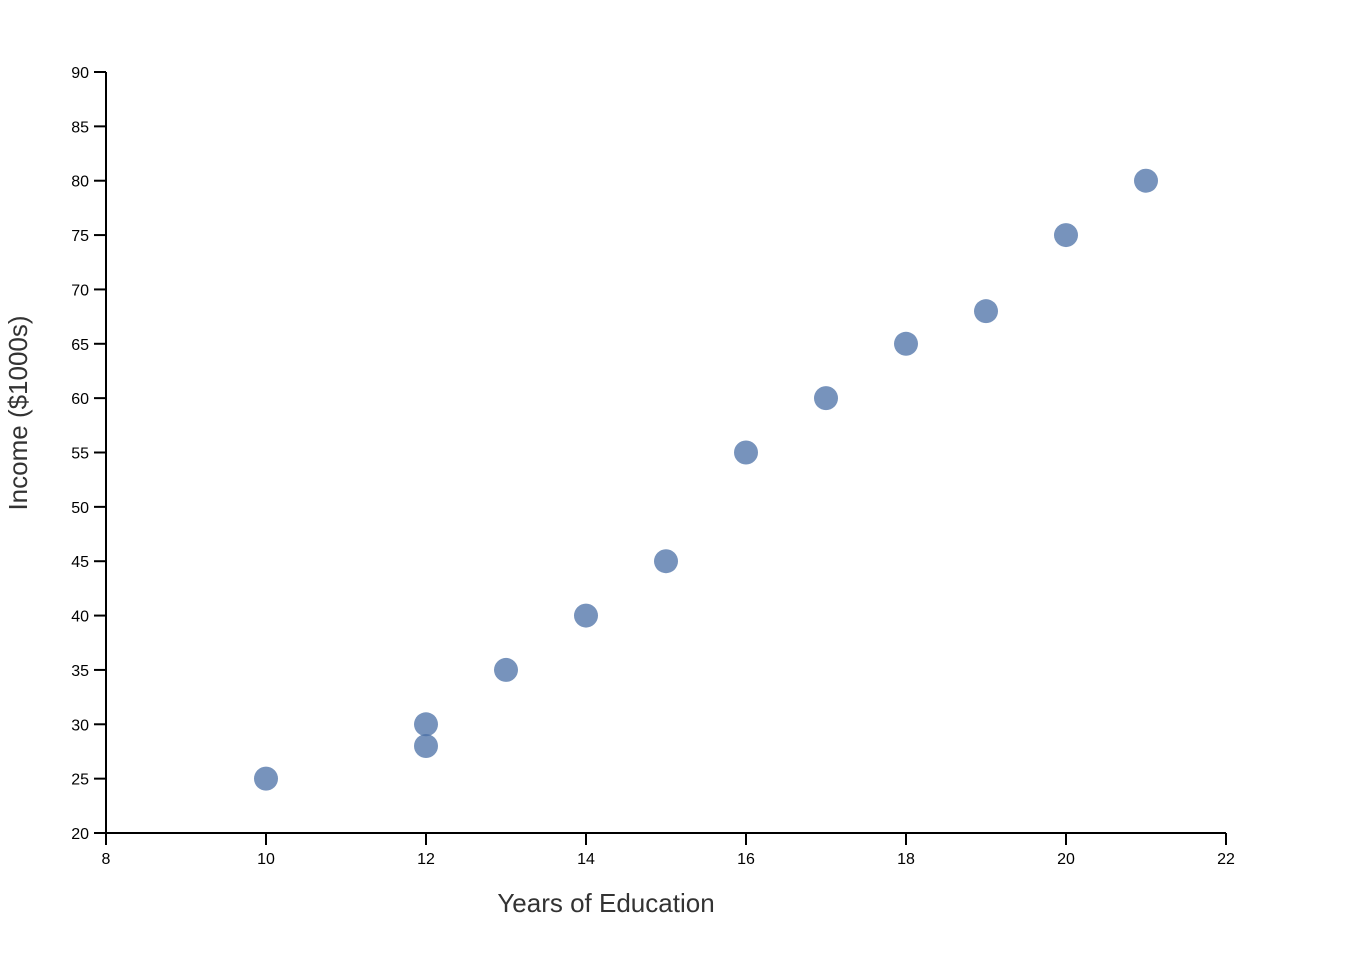 This screenshot has height=954, width=1366. I want to click on y-axis-title: Income ($1000s), so click(18, 412).